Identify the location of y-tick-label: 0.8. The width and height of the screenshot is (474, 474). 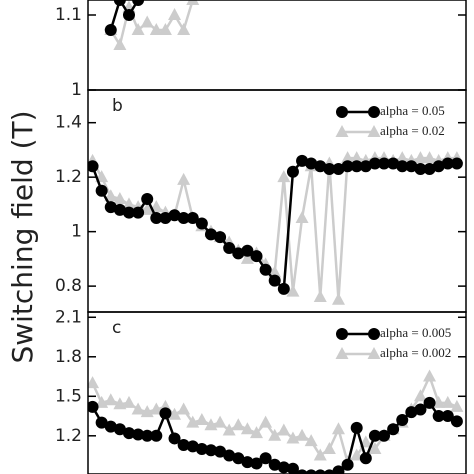
(68, 286).